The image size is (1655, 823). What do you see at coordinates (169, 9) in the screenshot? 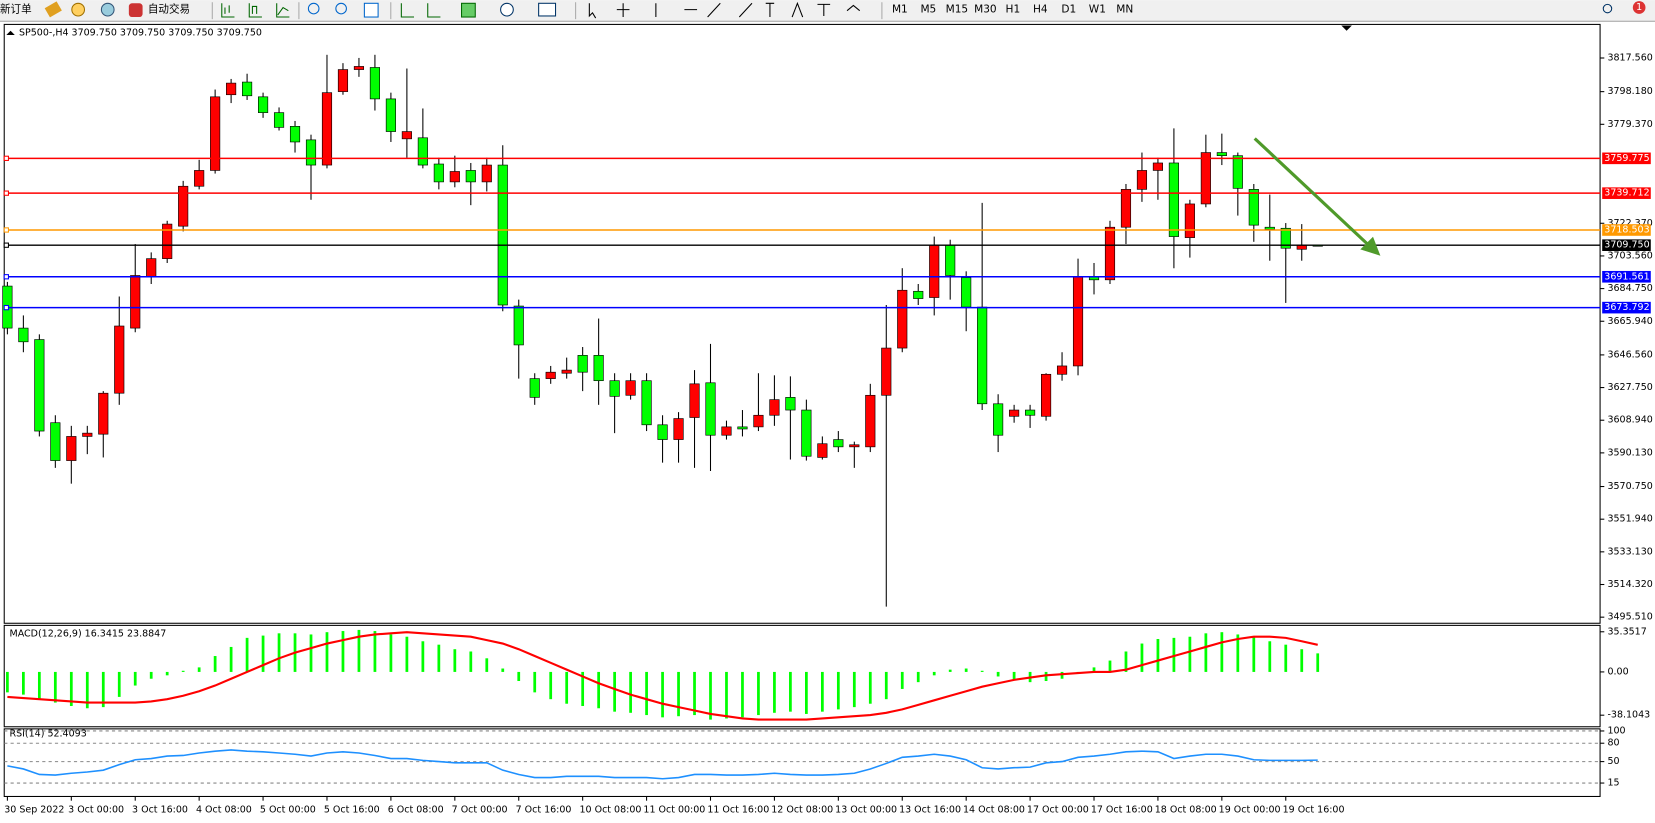
I see `auto-trading-button: 自动交易` at bounding box center [169, 9].